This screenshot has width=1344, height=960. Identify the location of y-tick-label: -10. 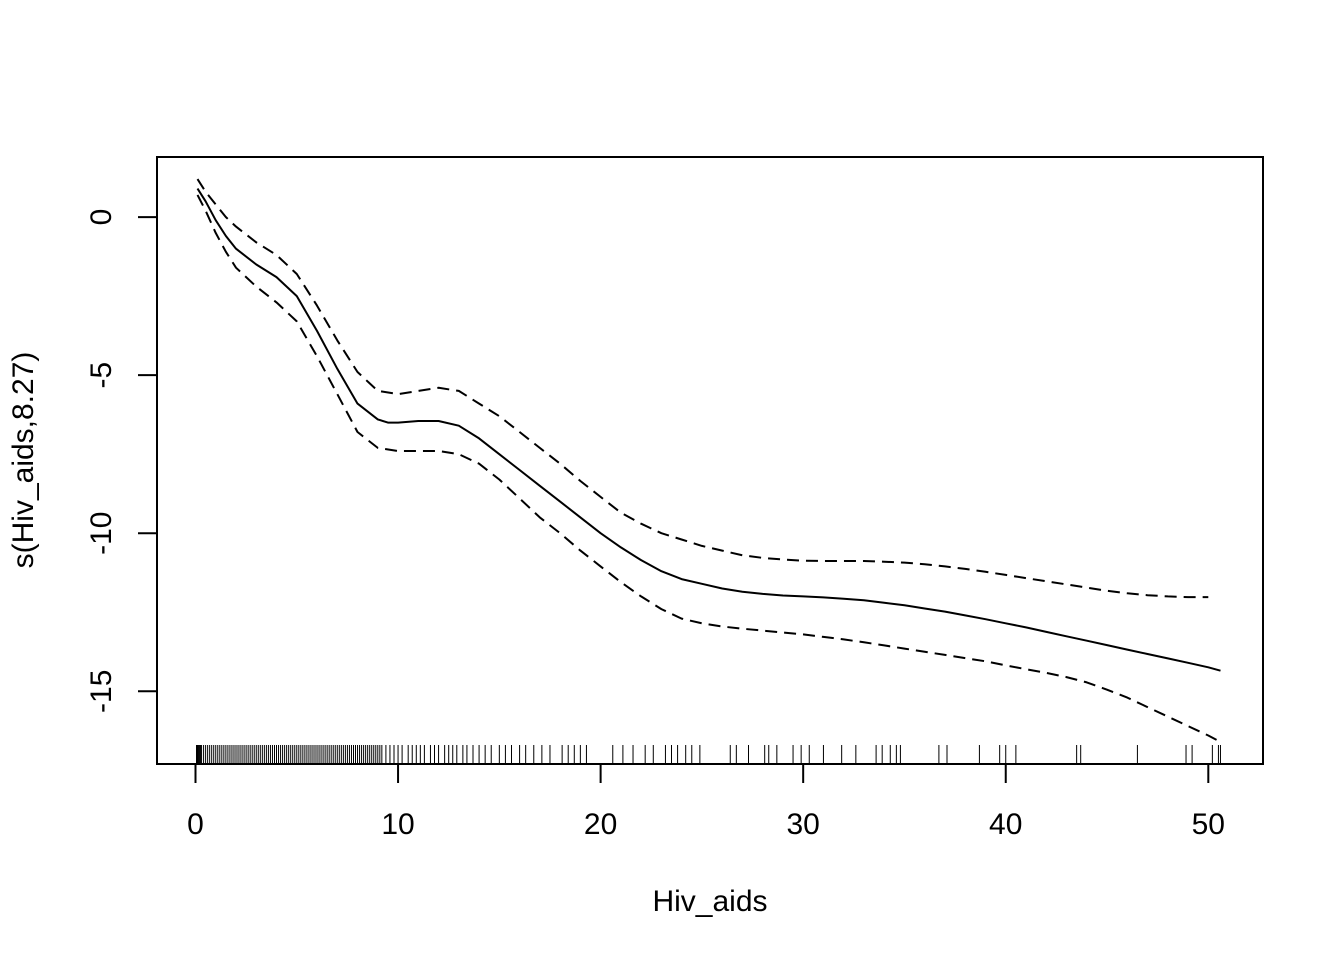
(101, 533).